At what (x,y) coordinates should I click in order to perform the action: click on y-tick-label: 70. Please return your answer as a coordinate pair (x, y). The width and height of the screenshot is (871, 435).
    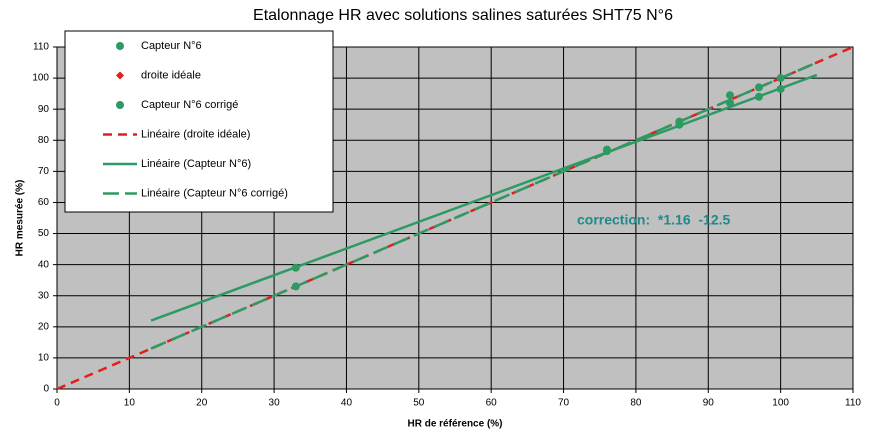
    Looking at the image, I should click on (44, 171).